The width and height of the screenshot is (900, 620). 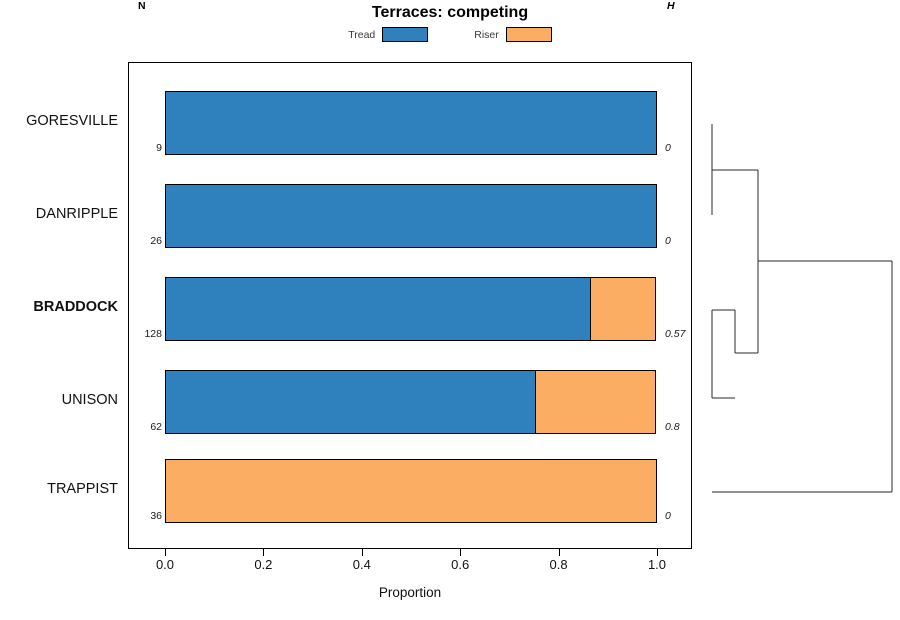 What do you see at coordinates (528, 34) in the screenshot?
I see `legend-swatch-riser` at bounding box center [528, 34].